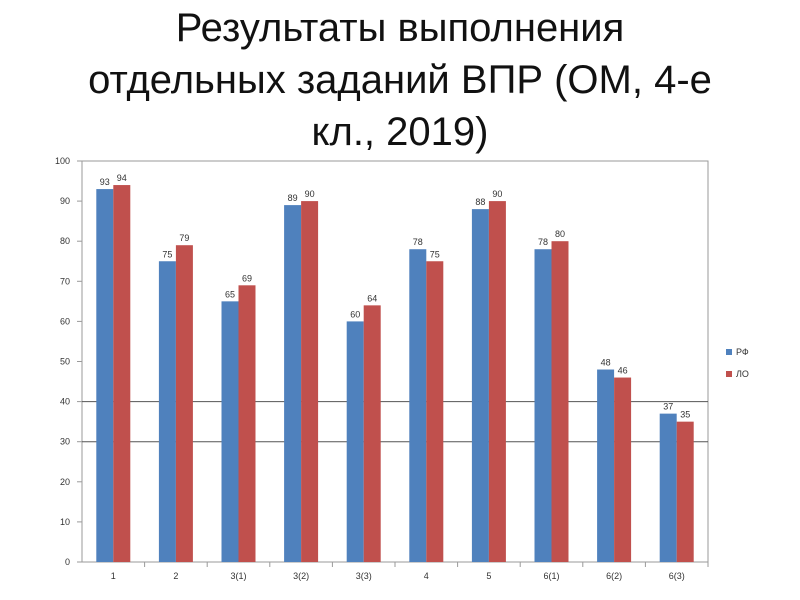 The image size is (800, 600). I want to click on x-tick-label: 1, so click(113, 576).